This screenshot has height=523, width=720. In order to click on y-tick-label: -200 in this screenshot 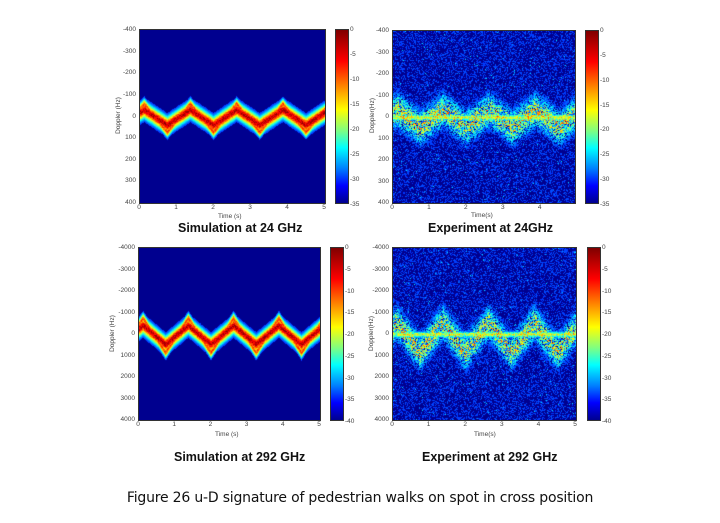, I will do `click(382, 73)`.